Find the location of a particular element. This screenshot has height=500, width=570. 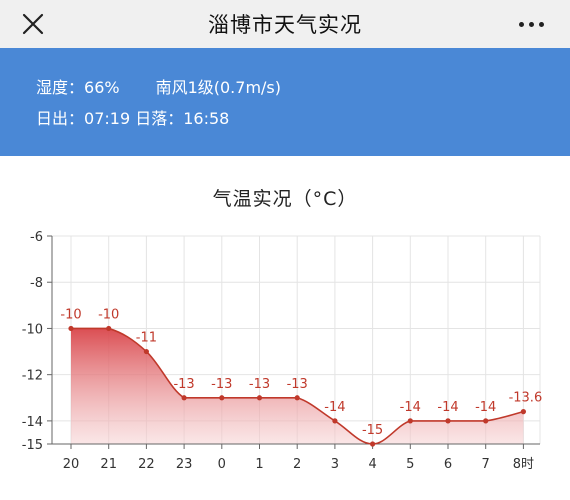

x-tick-label: 21 is located at coordinates (108, 464).